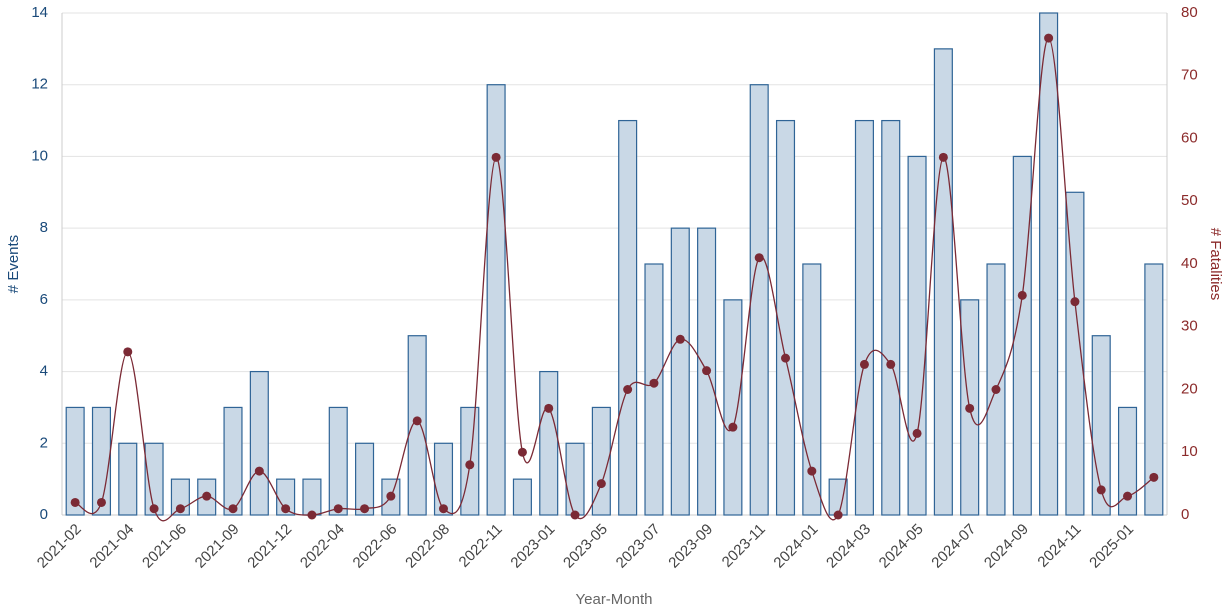 The width and height of the screenshot is (1230, 615). What do you see at coordinates (1189, 137) in the screenshot?
I see `y2-tick-label: 60` at bounding box center [1189, 137].